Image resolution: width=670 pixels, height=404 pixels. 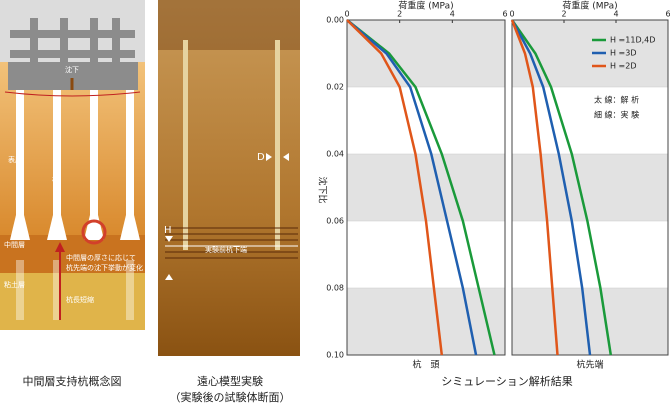 What do you see at coordinates (55, 179) in the screenshot?
I see `label: 杭` at bounding box center [55, 179].